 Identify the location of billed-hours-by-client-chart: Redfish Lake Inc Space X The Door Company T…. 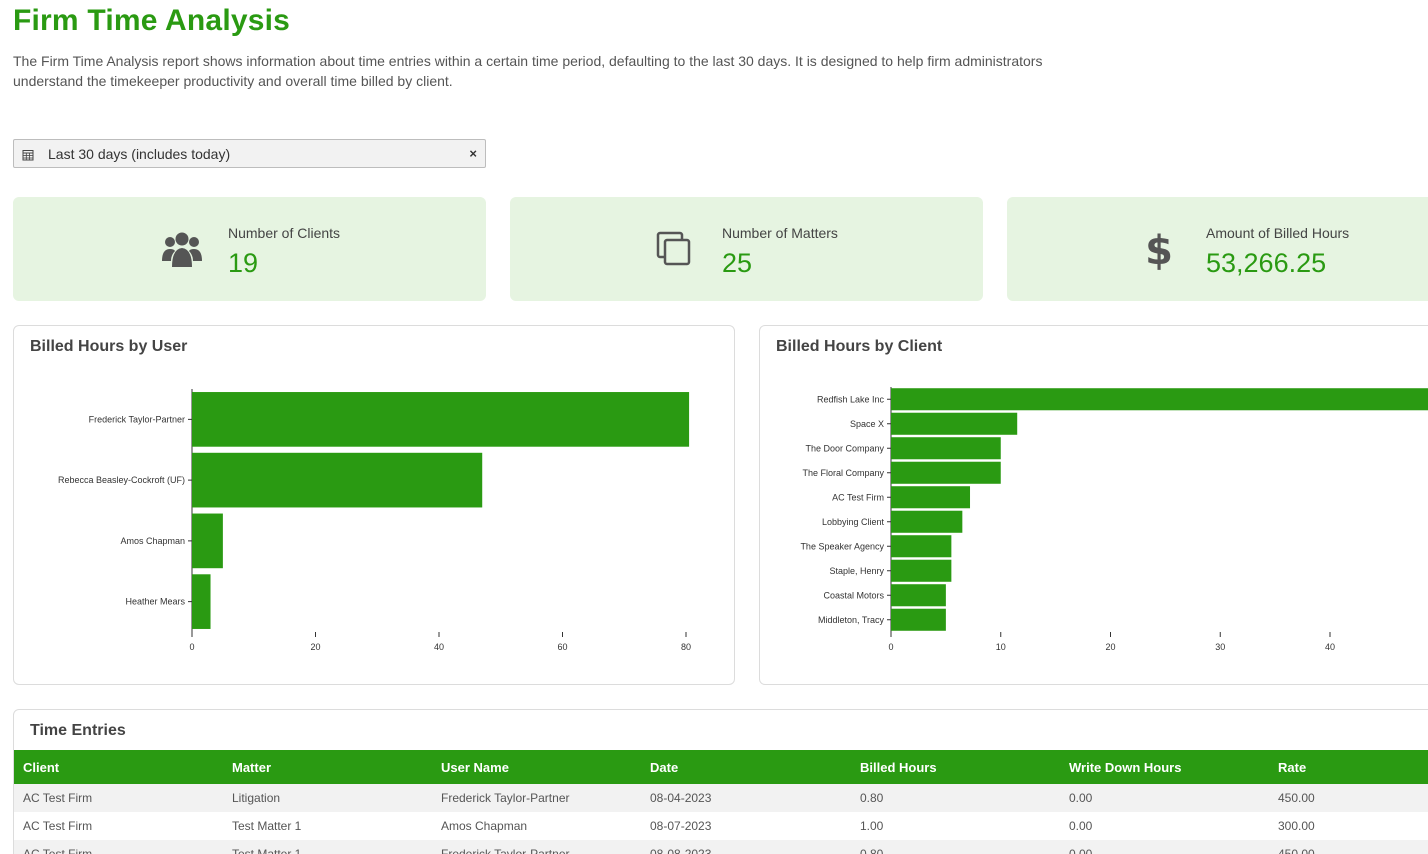
(1114, 519).